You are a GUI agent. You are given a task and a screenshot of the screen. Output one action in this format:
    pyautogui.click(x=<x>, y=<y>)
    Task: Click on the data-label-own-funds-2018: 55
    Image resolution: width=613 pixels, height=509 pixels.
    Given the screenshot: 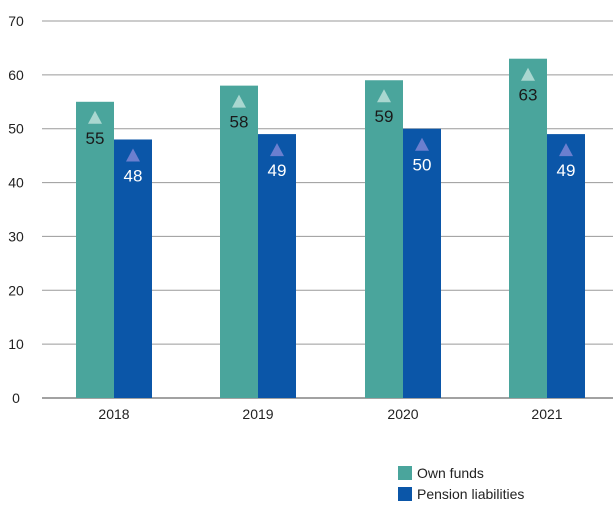 What is the action you would take?
    pyautogui.click(x=95, y=138)
    